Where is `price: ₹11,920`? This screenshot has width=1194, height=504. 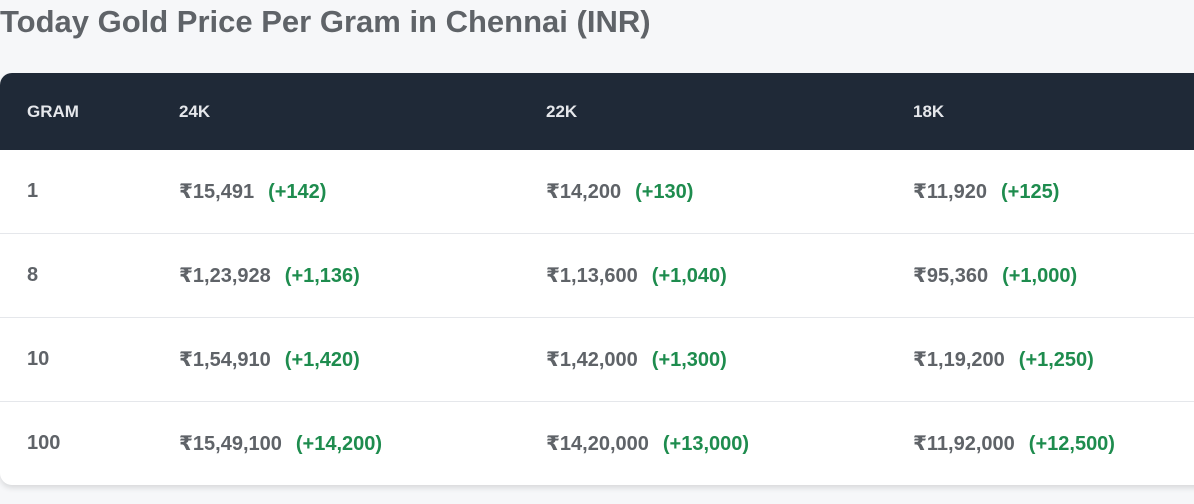
price: ₹11,920 is located at coordinates (950, 192).